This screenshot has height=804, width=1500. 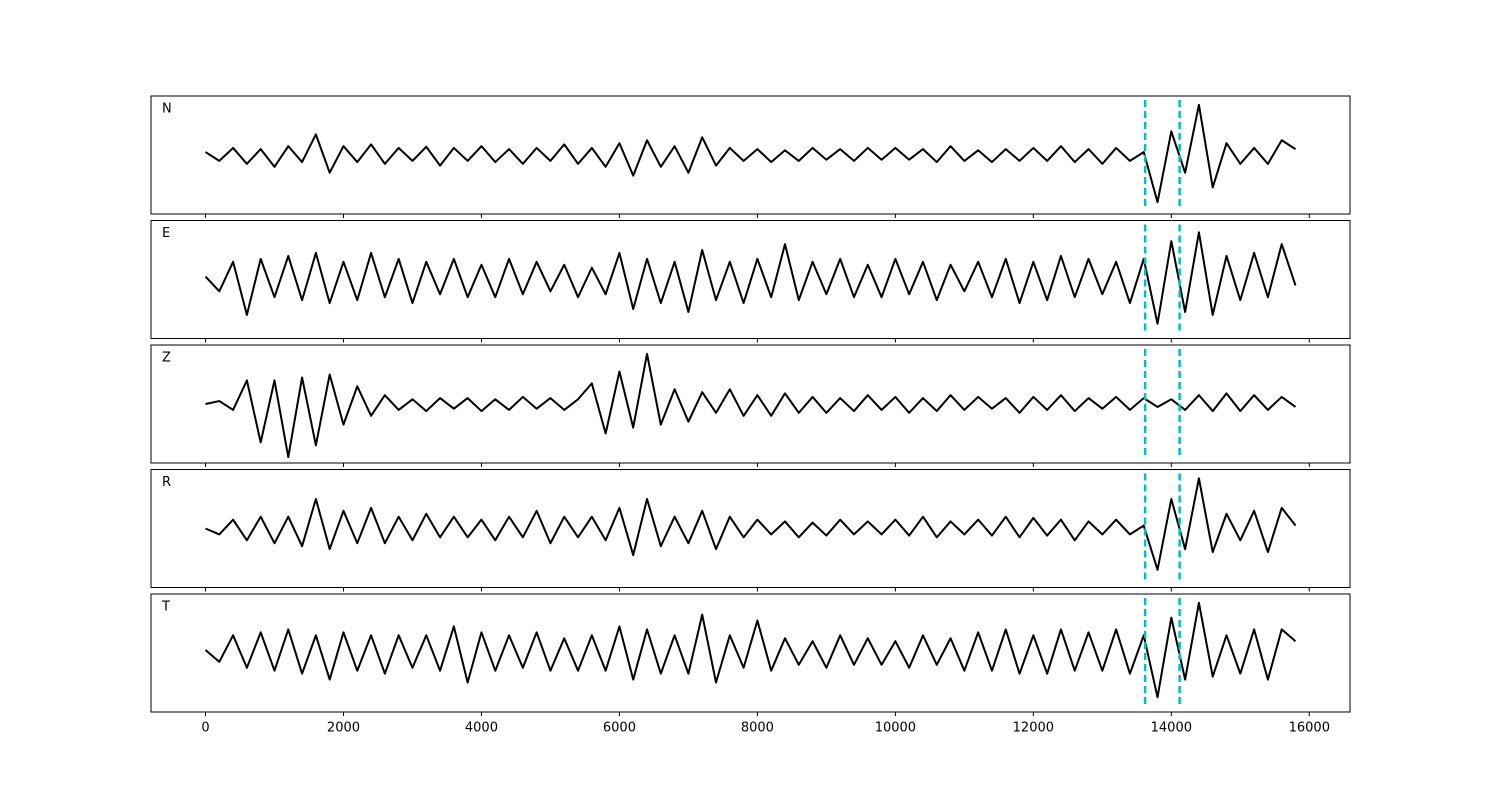 I want to click on panel-label: Z, so click(x=166, y=358).